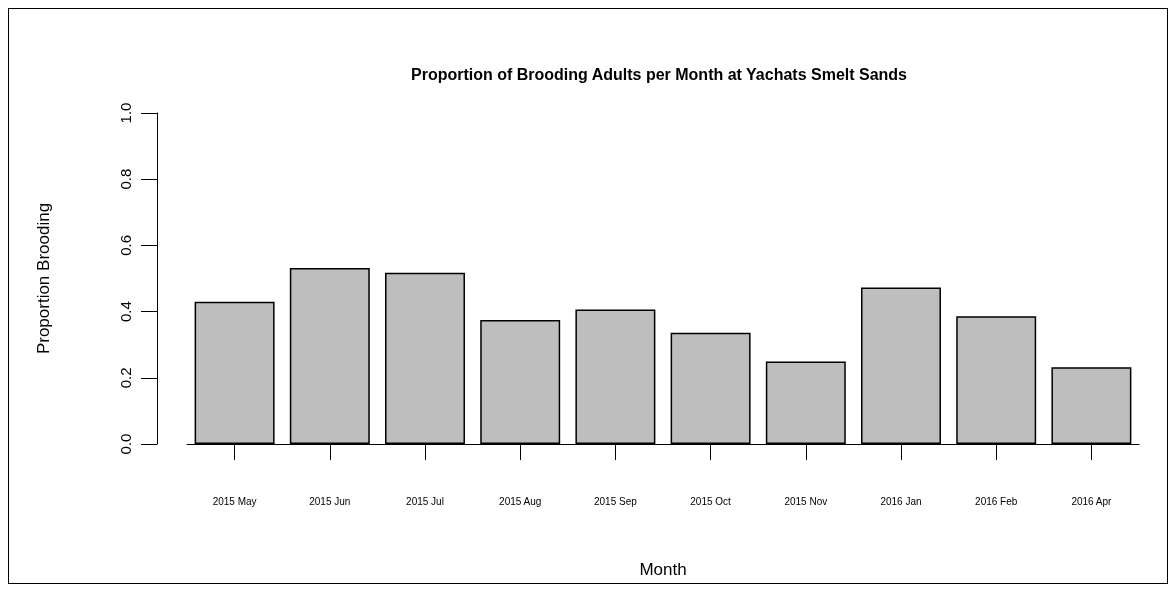  I want to click on y-tick-label: 0.0, so click(125, 444).